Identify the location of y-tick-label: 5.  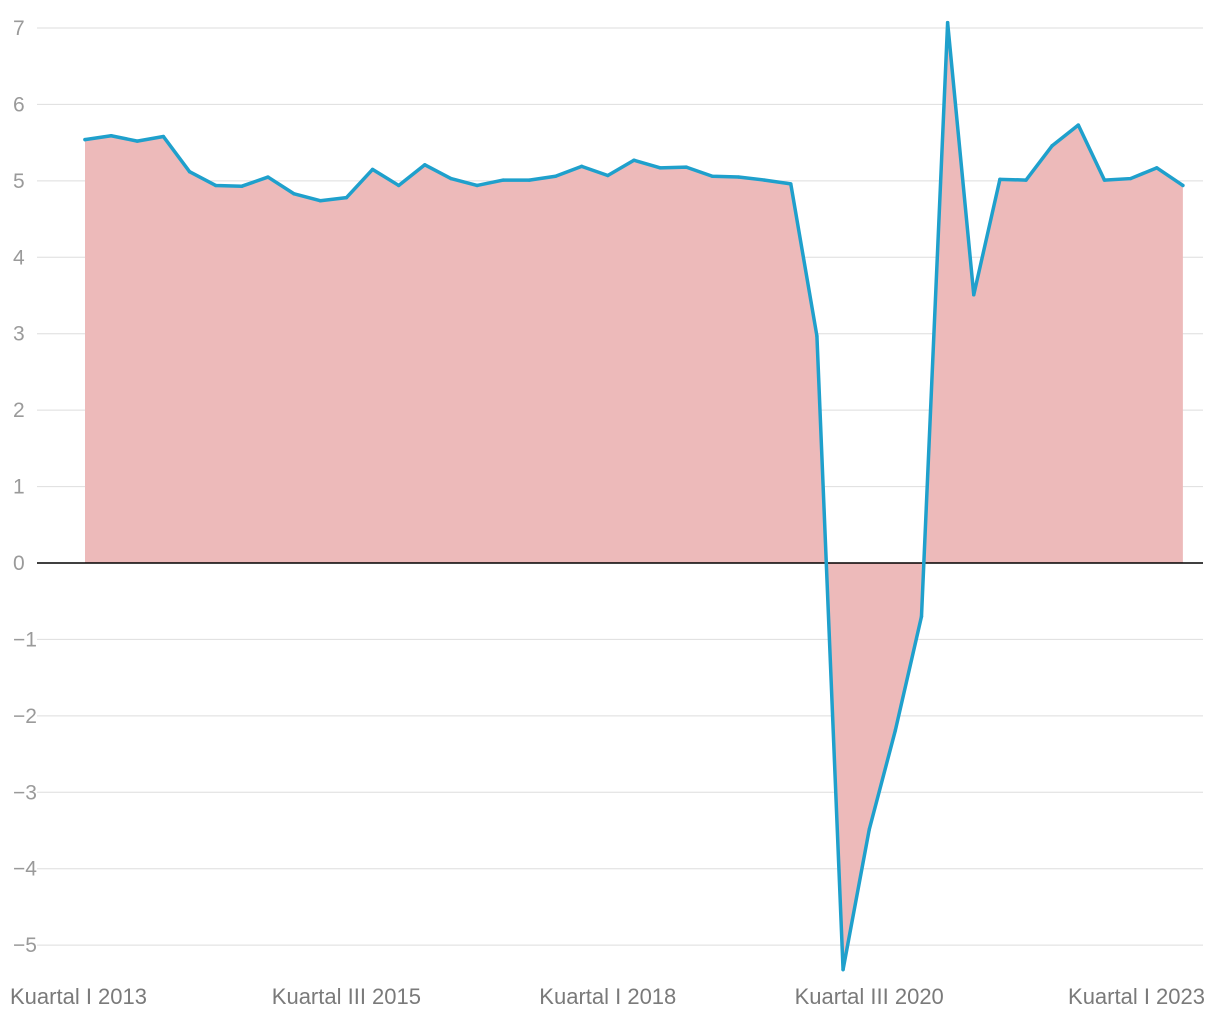
(19, 181).